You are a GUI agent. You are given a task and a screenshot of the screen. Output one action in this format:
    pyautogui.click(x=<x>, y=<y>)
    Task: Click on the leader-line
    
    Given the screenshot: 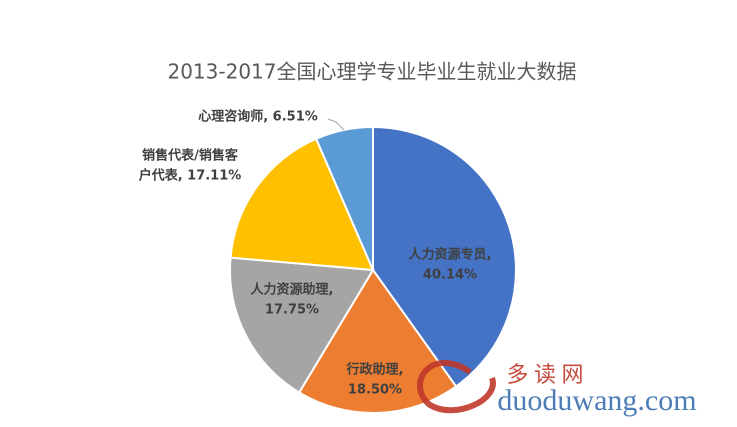 What is the action you would take?
    pyautogui.click(x=336, y=124)
    